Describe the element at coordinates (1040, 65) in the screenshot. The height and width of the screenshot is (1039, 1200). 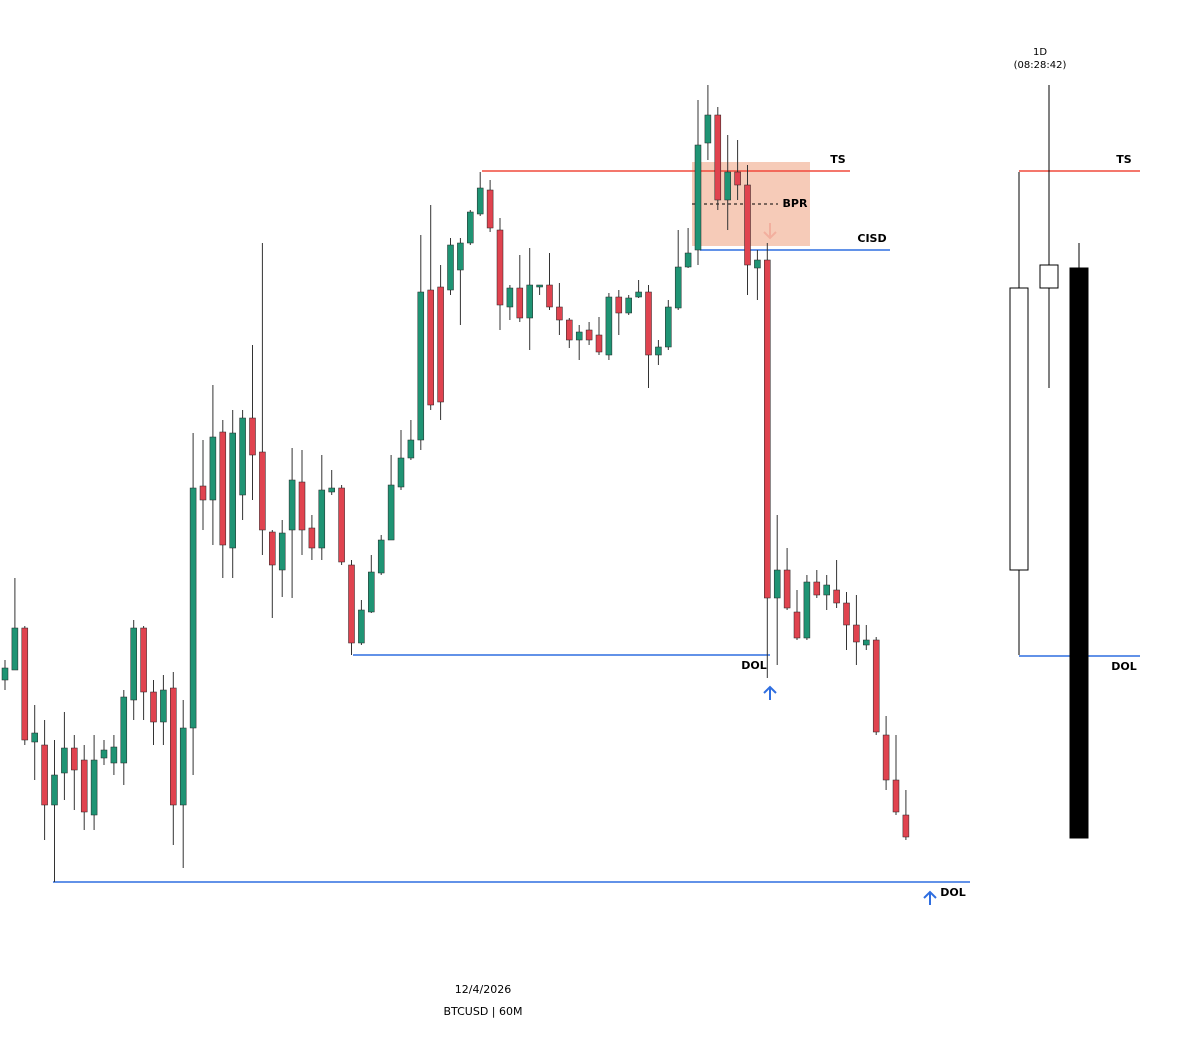
I see `countdown: (08:28:42)` at that location.